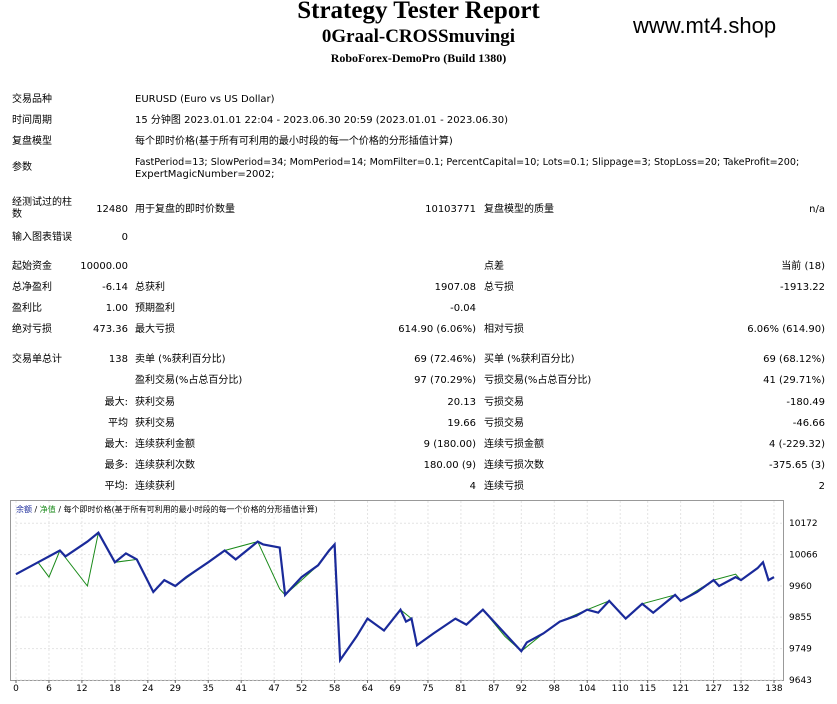 The image size is (837, 704). Describe the element at coordinates (803, 602) in the screenshot. I see `y-axis: 10172 10066 9960 9855 9749 9643` at that location.